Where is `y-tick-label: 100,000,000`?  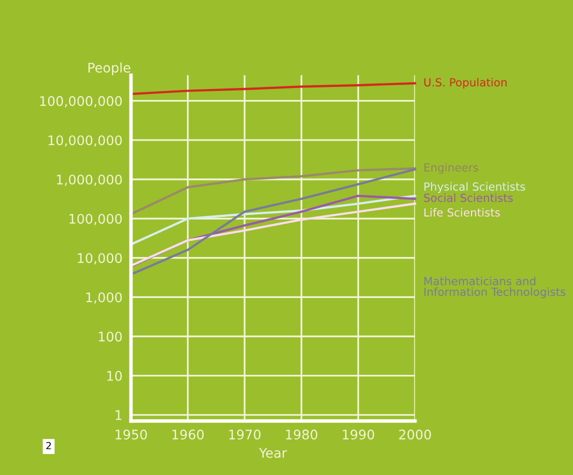 y-tick-label: 100,000,000 is located at coordinates (81, 102).